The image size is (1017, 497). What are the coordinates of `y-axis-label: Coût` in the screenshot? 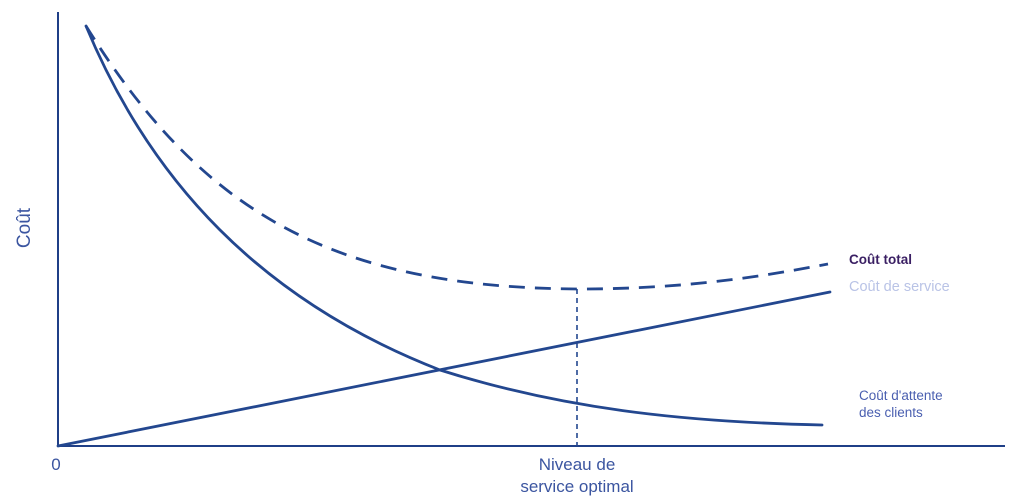 It's located at (24, 227).